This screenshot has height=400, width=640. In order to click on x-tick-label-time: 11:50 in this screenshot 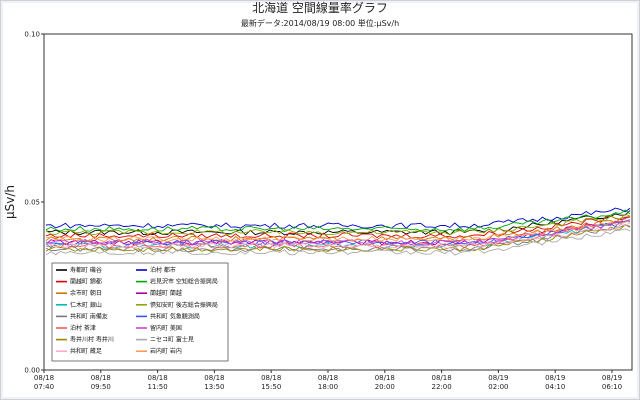, I will do `click(158, 387)`.